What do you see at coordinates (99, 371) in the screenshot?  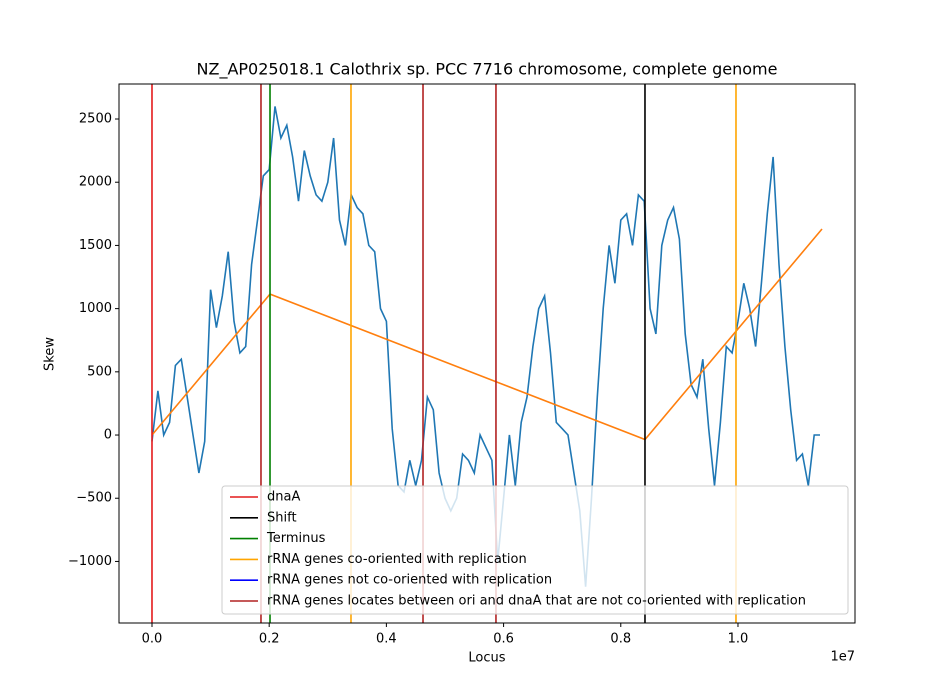 I see `y-tick-label: 500` at bounding box center [99, 371].